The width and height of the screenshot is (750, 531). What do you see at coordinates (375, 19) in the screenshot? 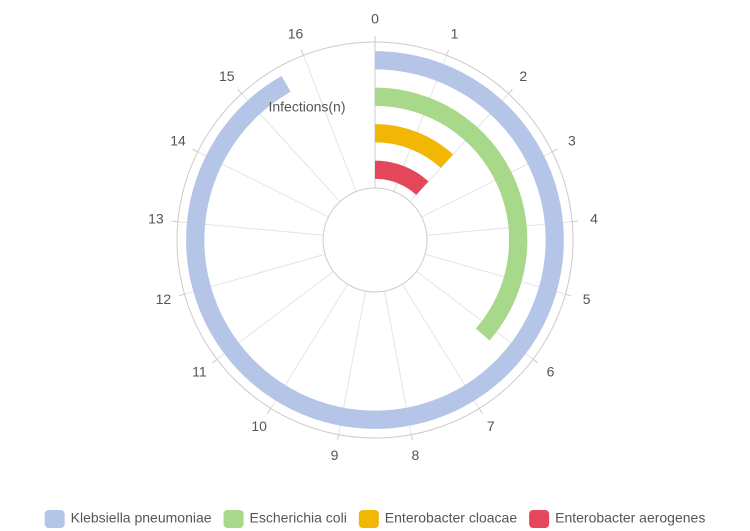
I see `angle-tick-label: 0` at bounding box center [375, 19].